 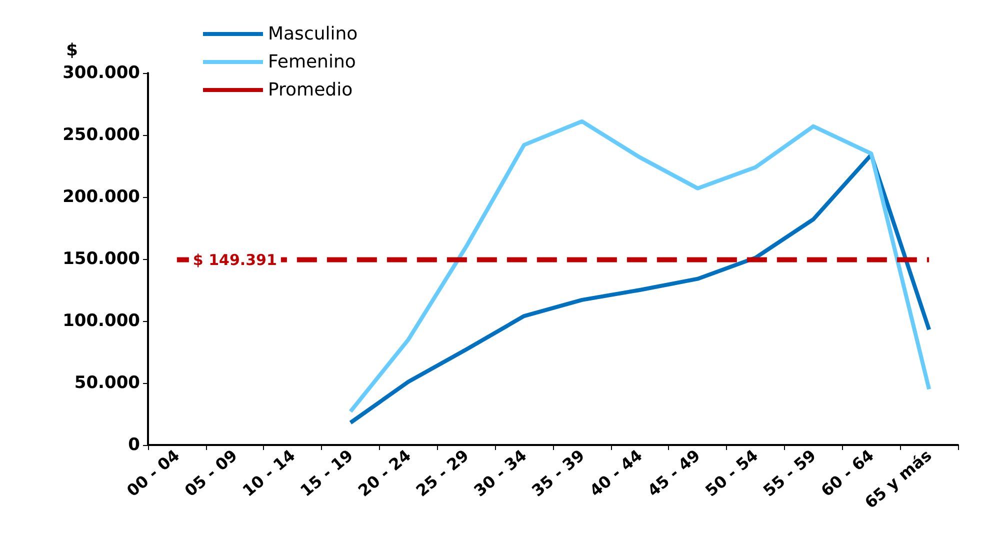 What do you see at coordinates (268, 473) in the screenshot?
I see `x-tick-label: 10 - 14` at bounding box center [268, 473].